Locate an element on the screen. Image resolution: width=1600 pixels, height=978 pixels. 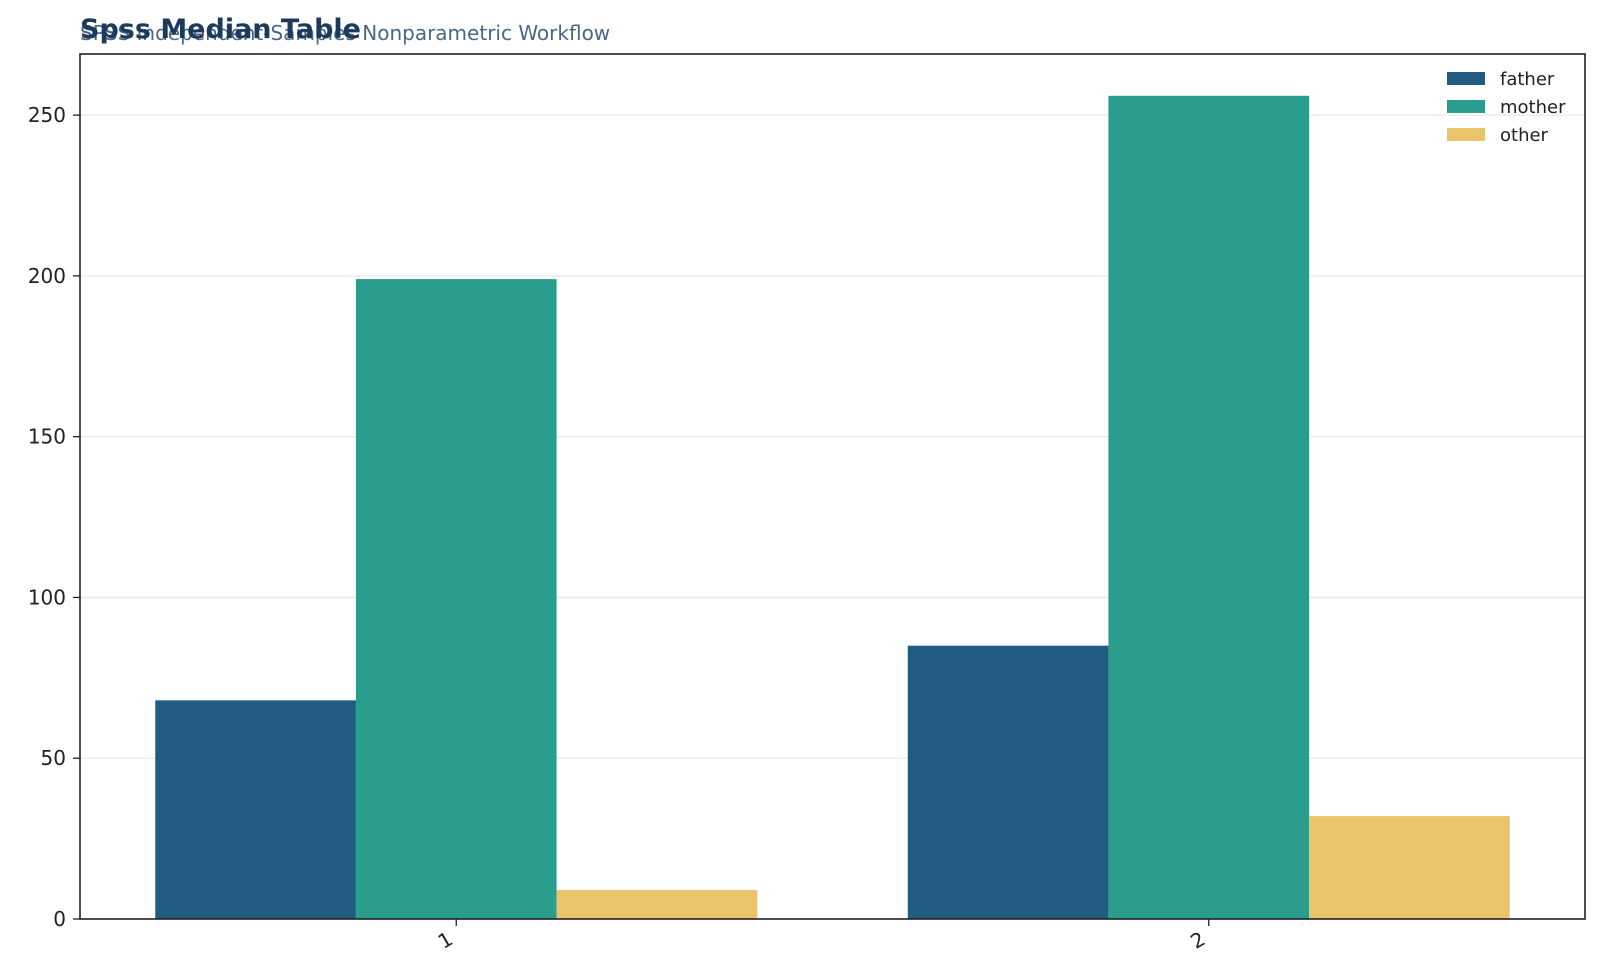
y-tick-label: 50 is located at coordinates (53, 758).